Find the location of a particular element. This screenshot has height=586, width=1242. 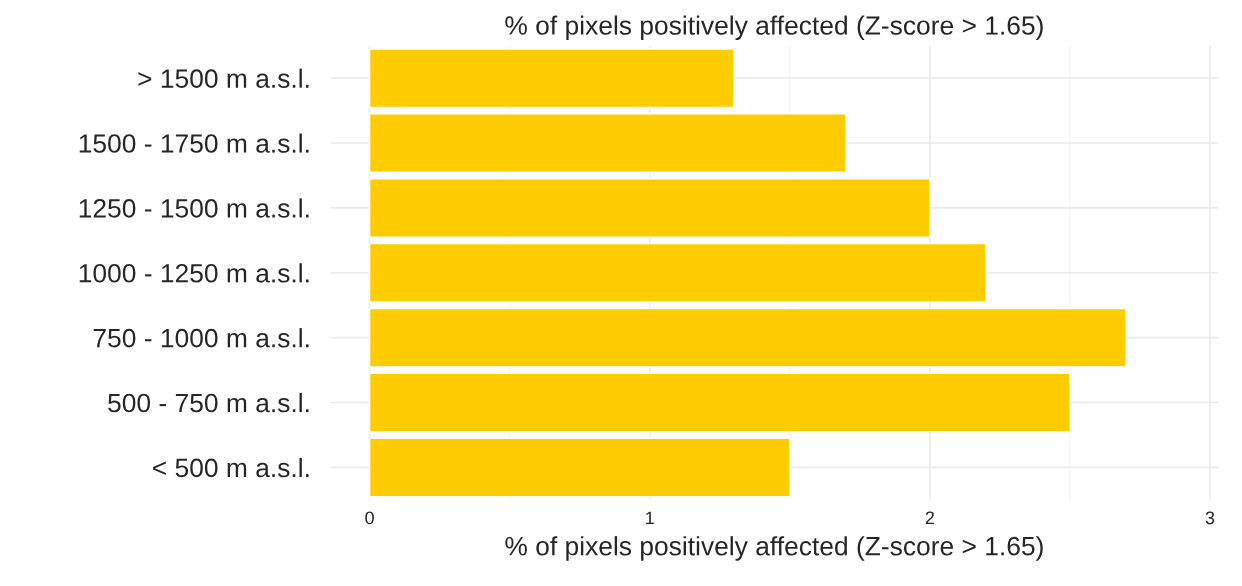

x-tick-label: 3 is located at coordinates (1210, 518).